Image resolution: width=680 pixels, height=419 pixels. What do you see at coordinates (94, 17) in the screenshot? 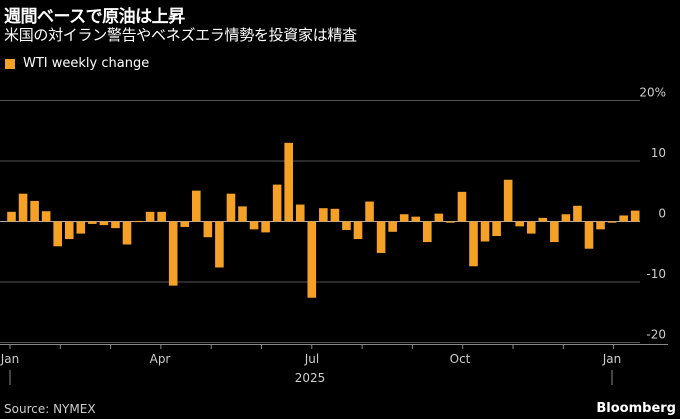
I see `chart-title: 週間ベースで原油は上昇` at bounding box center [94, 17].